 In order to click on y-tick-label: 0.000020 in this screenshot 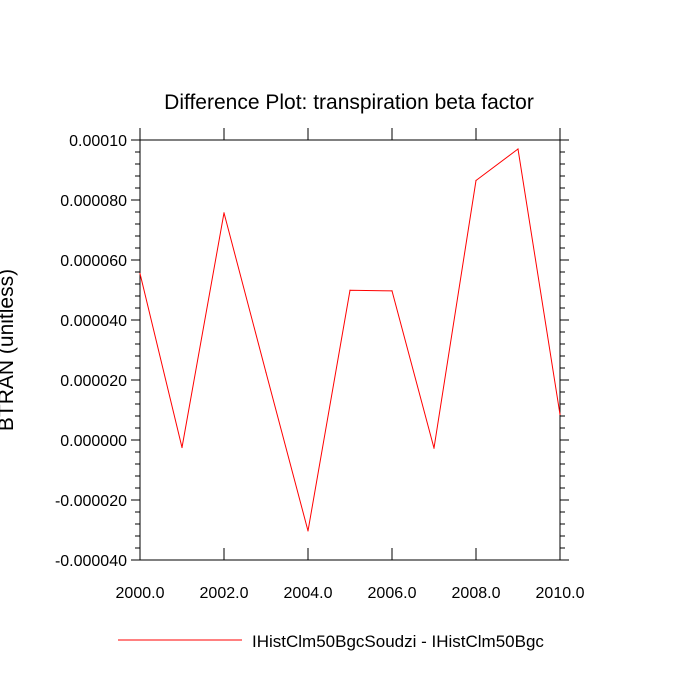, I will do `click(93, 381)`.